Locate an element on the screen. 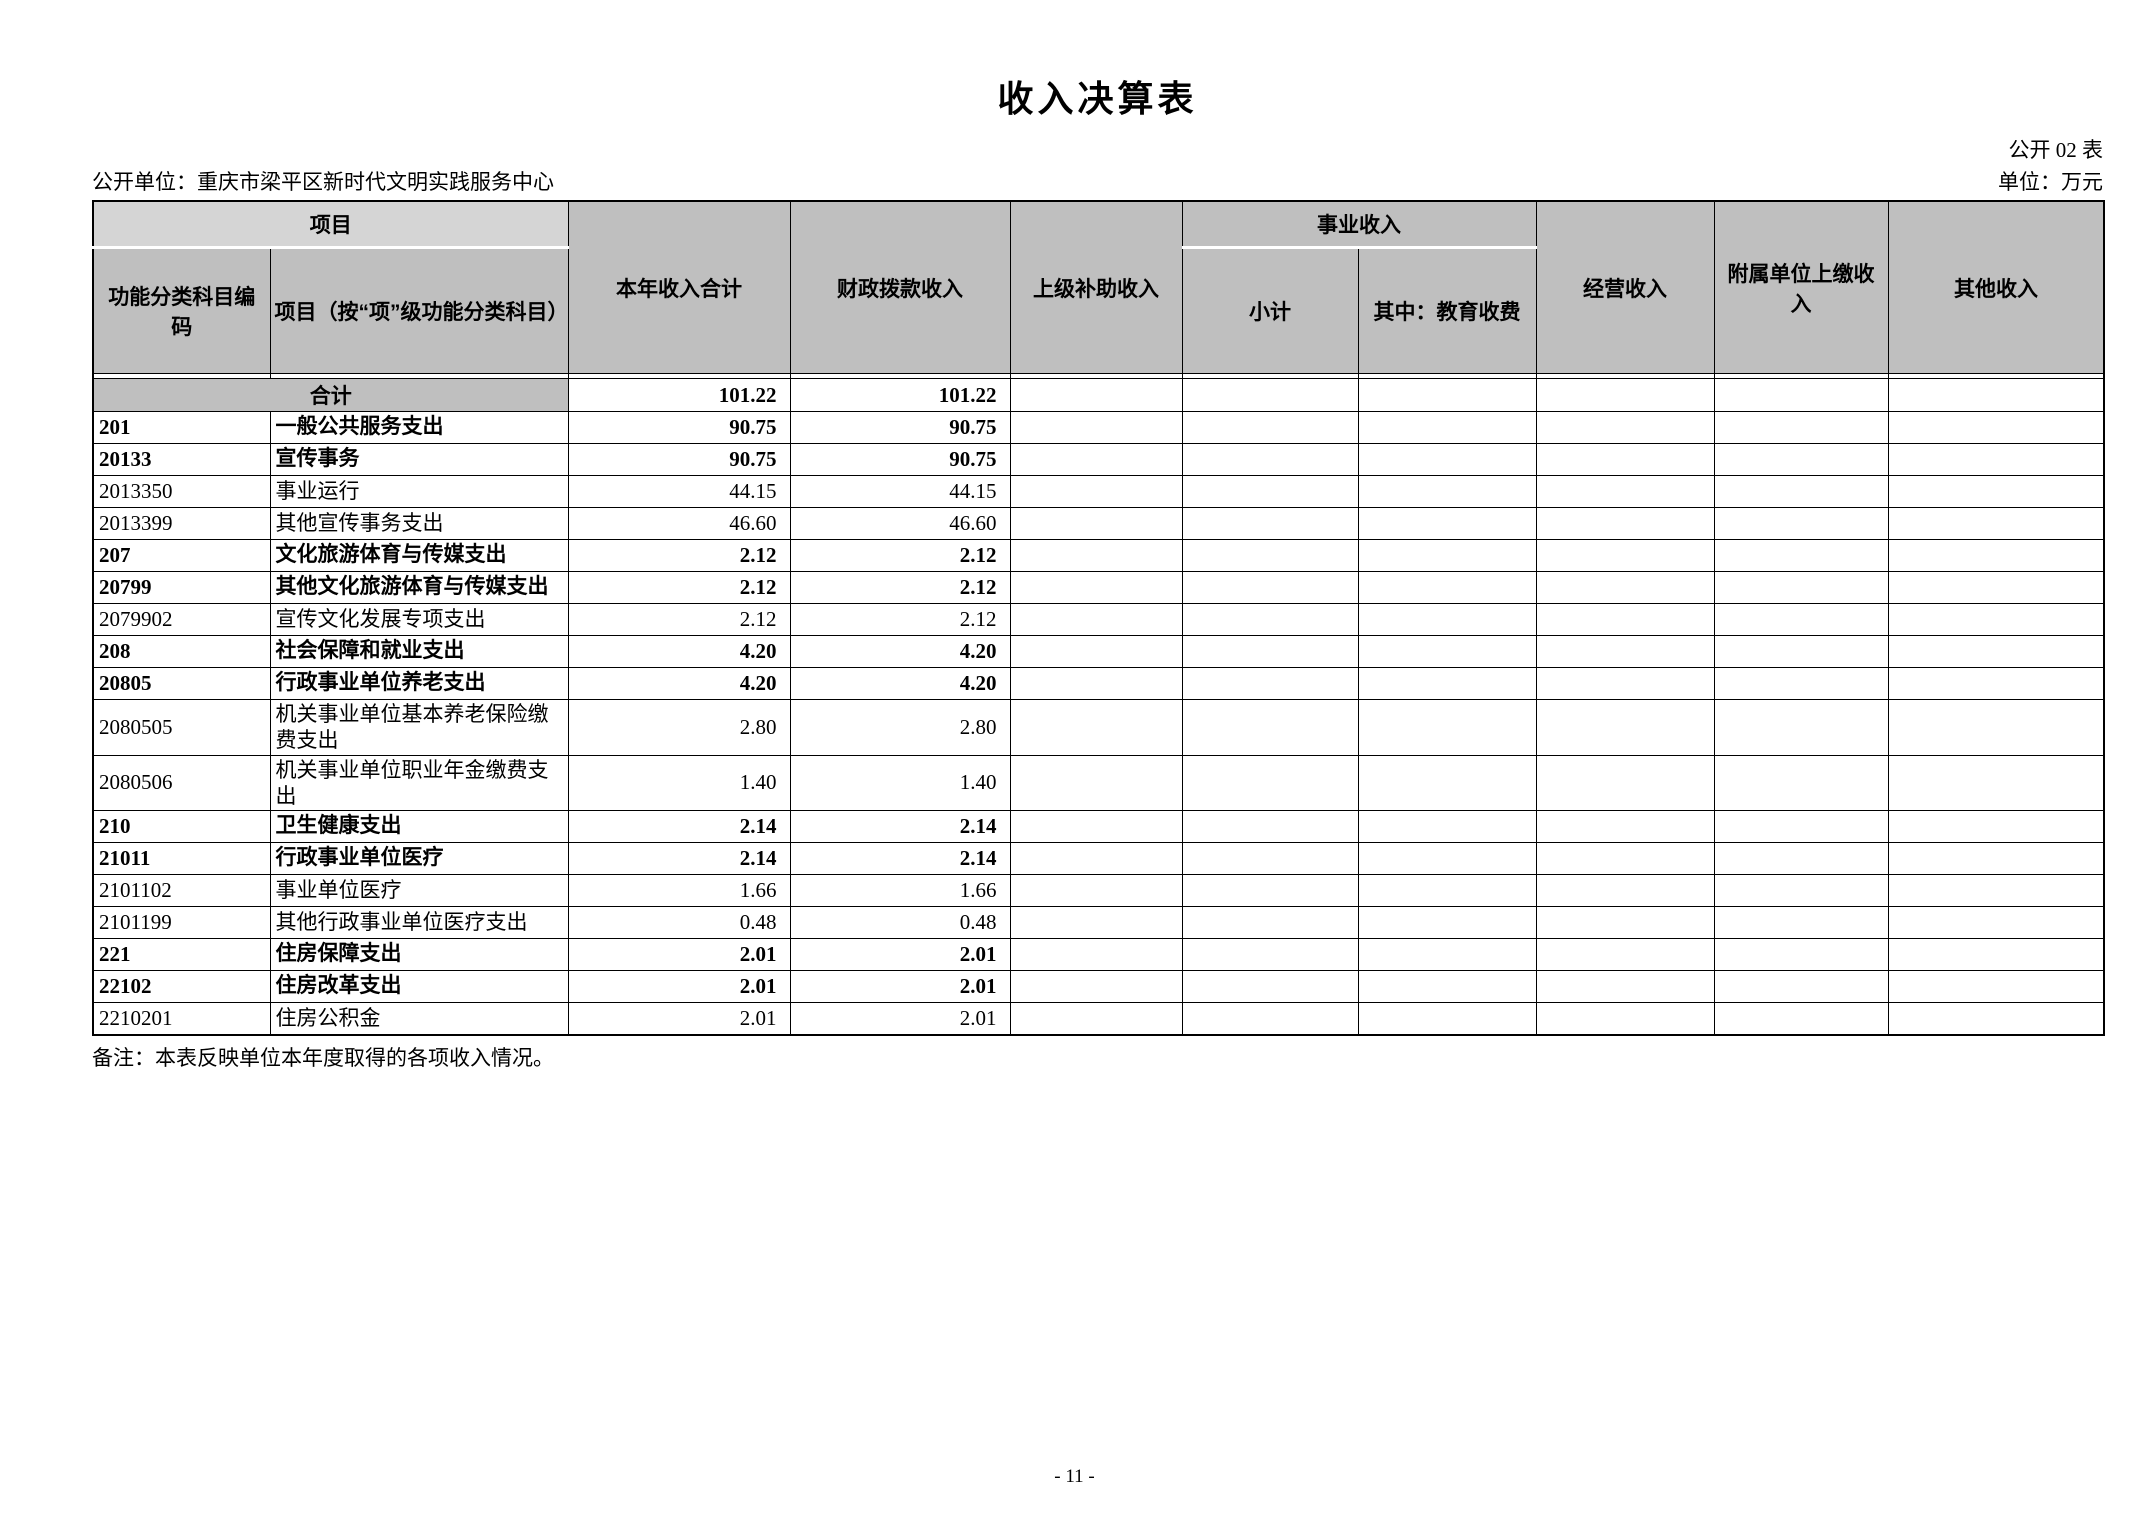  header-row-sub: 功能分类科目编码 项目（按“项”级功能分类科目） 小计 其中：教育收费 is located at coordinates (1098, 310).